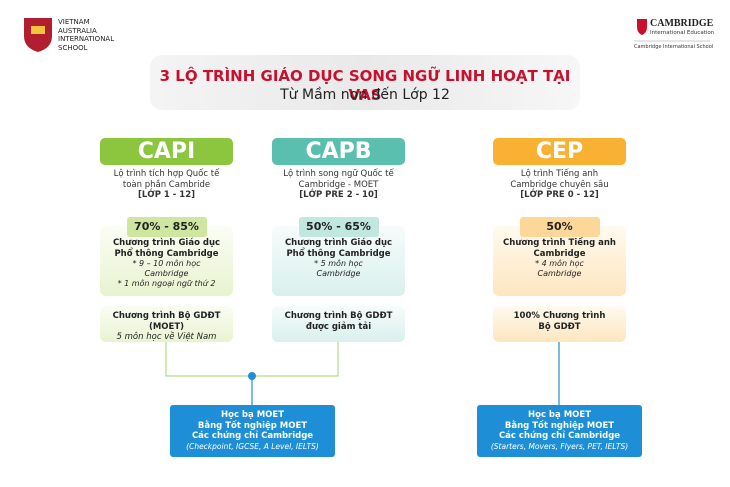  What do you see at coordinates (252, 376) in the screenshot?
I see `connector-dot` at bounding box center [252, 376].